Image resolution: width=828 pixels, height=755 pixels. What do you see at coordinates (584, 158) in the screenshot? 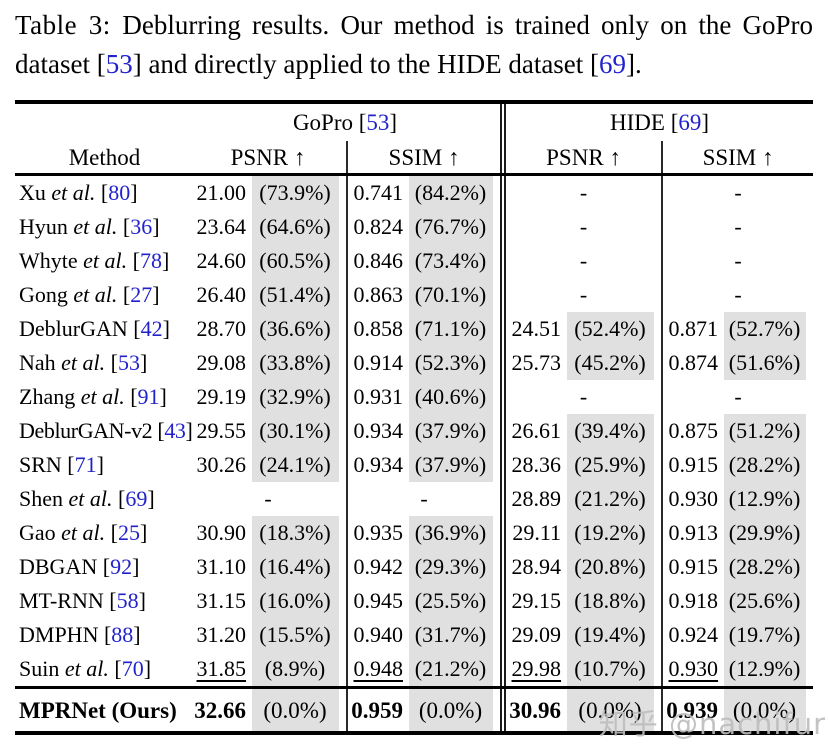
I see `metric-header-hide-psnr: PSNR ↑` at bounding box center [584, 158].